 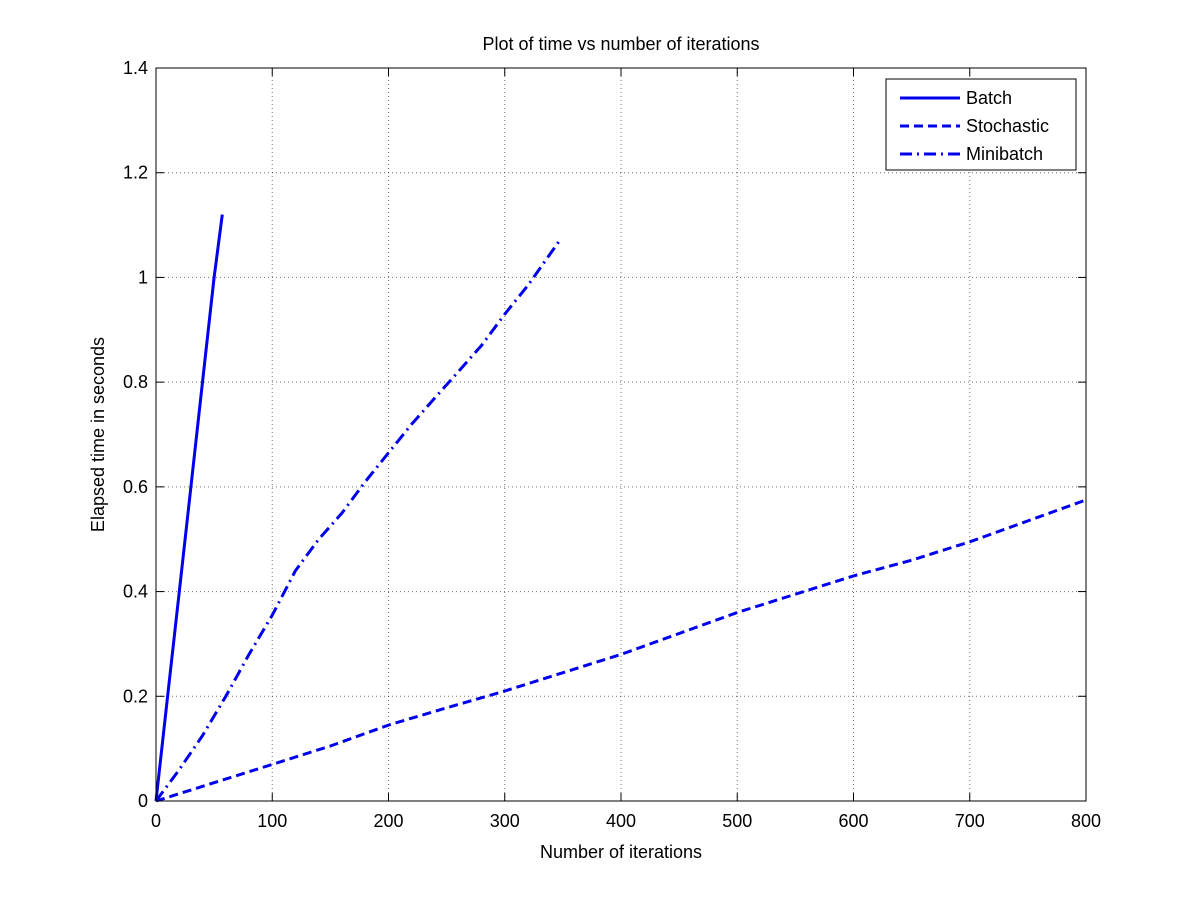 What do you see at coordinates (1004, 154) in the screenshot?
I see `legend-entry-minibatch: Minibatch` at bounding box center [1004, 154].